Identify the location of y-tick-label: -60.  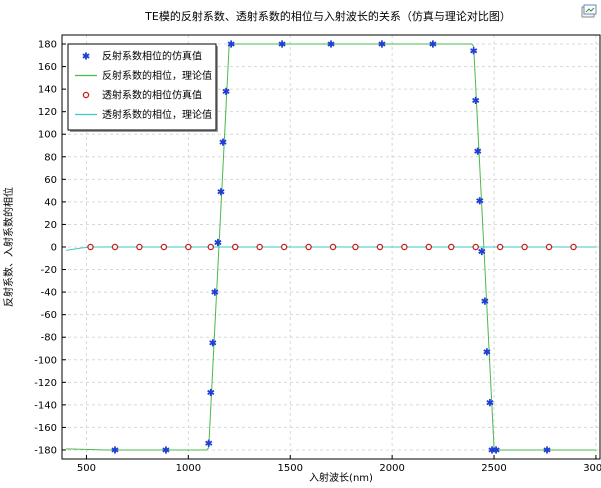
(49, 315).